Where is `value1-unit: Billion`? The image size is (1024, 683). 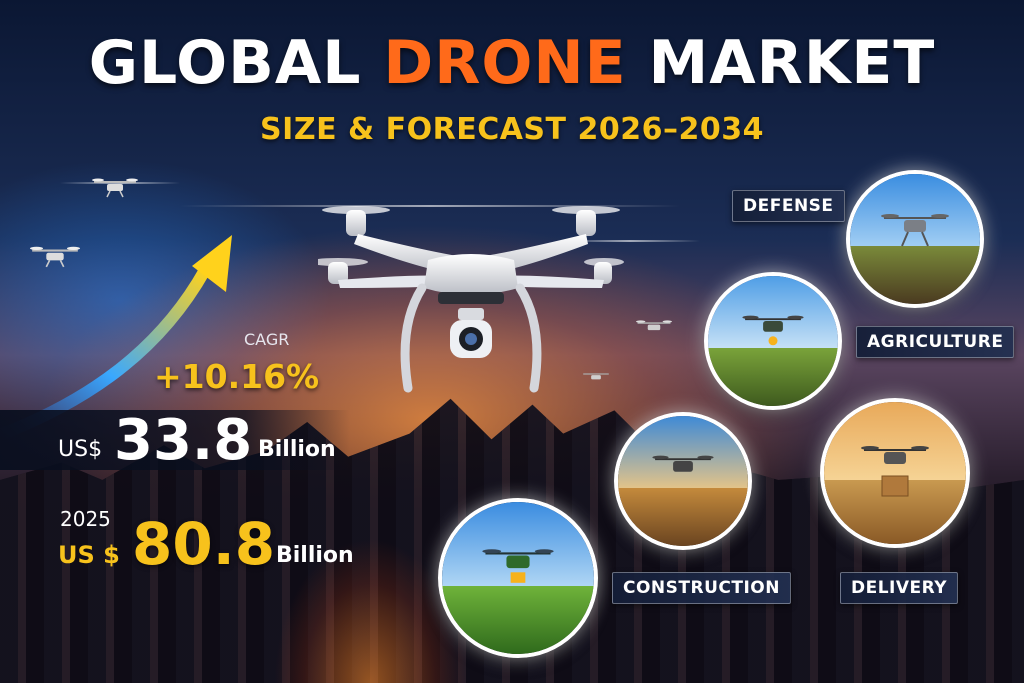
value1-unit: Billion is located at coordinates (297, 449).